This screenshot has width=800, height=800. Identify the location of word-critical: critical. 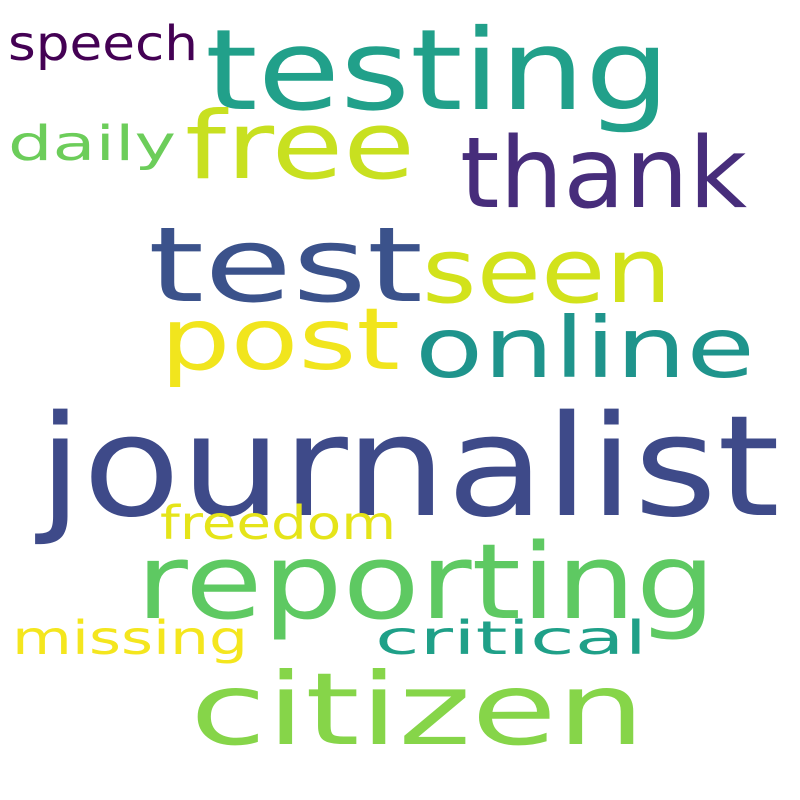
(511, 638).